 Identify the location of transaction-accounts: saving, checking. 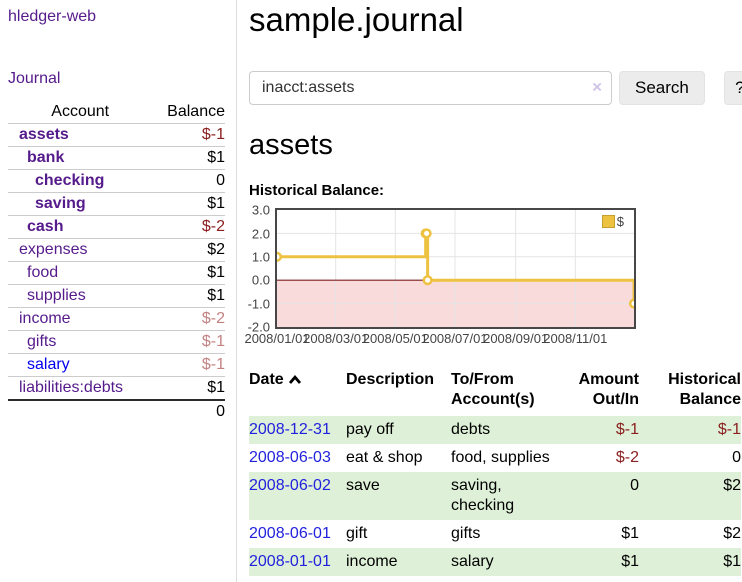
(508, 496).